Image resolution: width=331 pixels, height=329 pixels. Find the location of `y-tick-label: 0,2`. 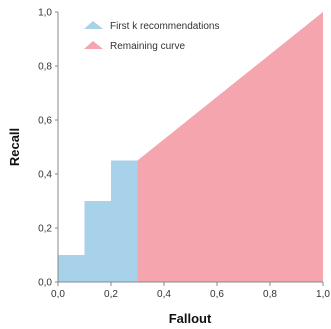

y-tick-label: 0,2 is located at coordinates (45, 229).